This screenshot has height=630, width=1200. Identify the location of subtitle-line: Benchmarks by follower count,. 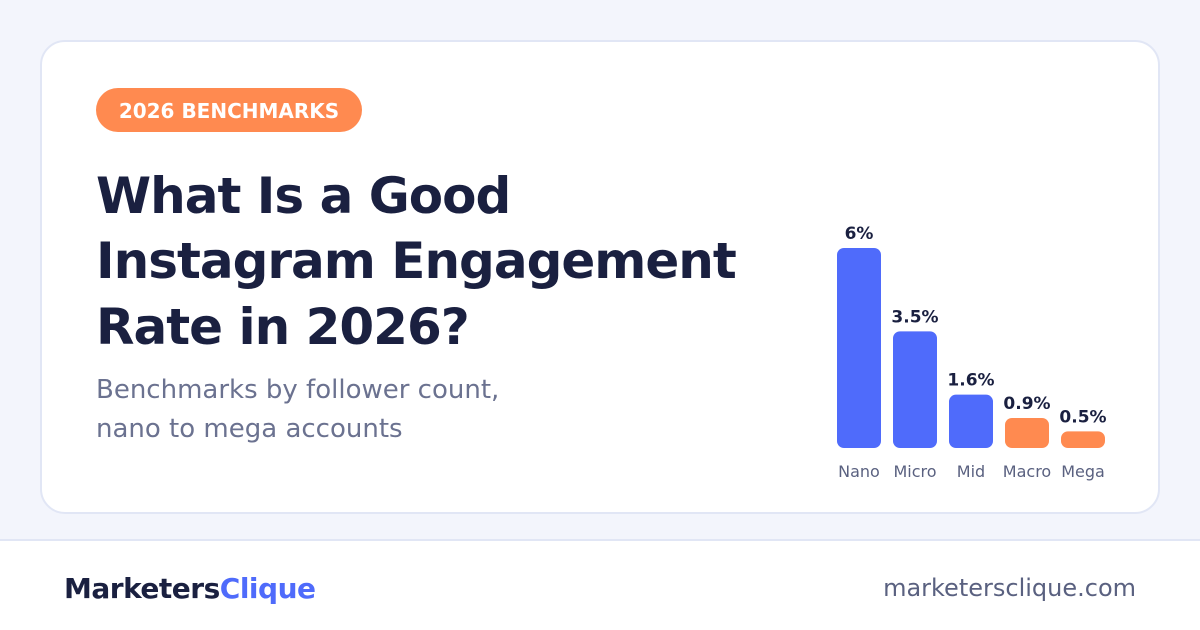
(297, 390).